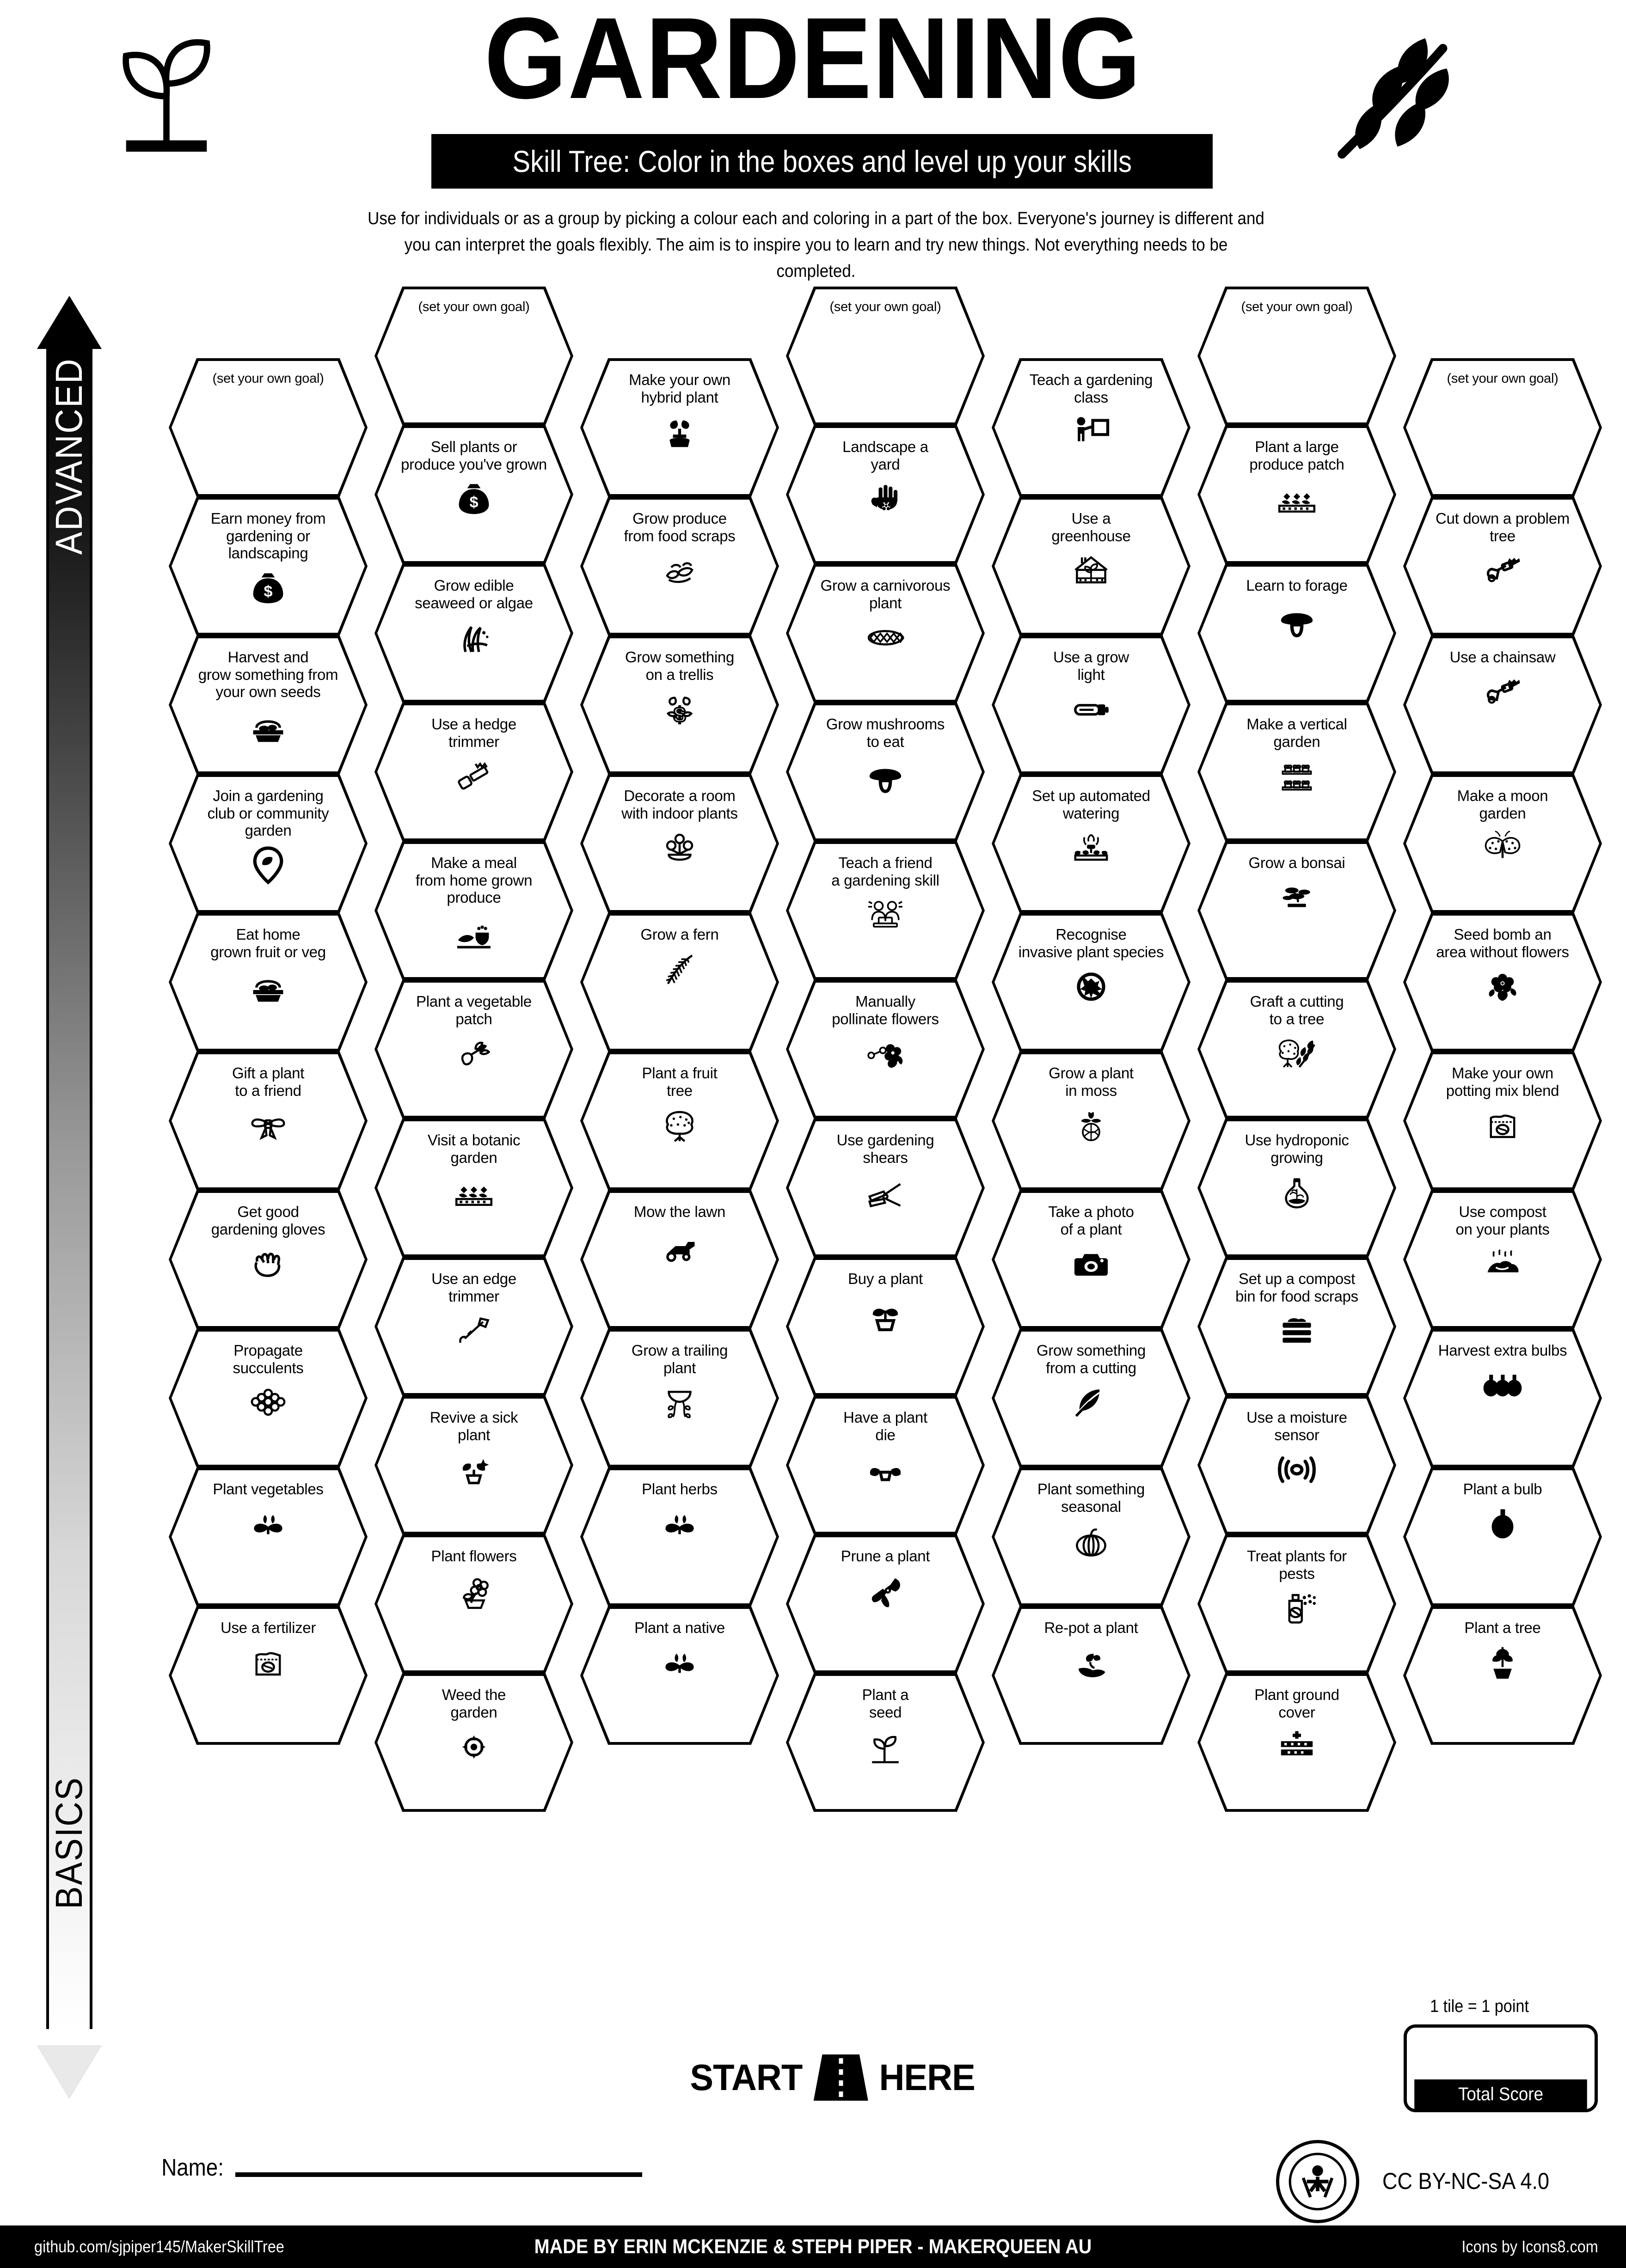 The width and height of the screenshot is (1626, 2268). Describe the element at coordinates (679, 566) in the screenshot. I see `hex-body: Grow produce from food scraps` at that location.